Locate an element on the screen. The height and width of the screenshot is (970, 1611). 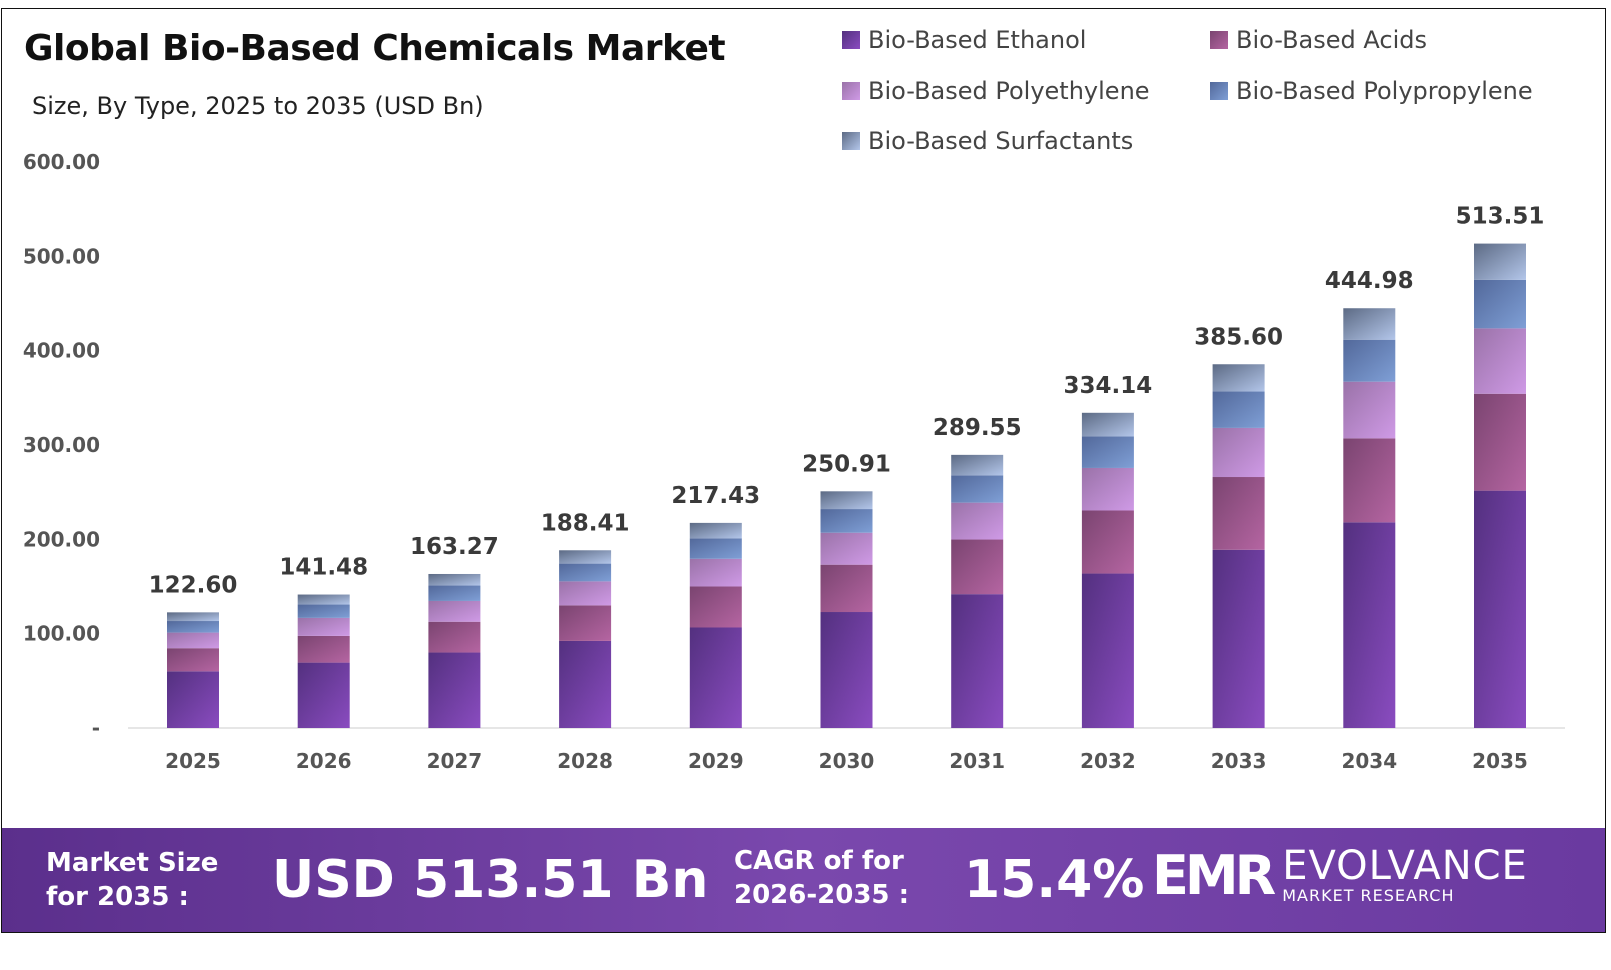
x-tick-label: 2029 is located at coordinates (716, 761).